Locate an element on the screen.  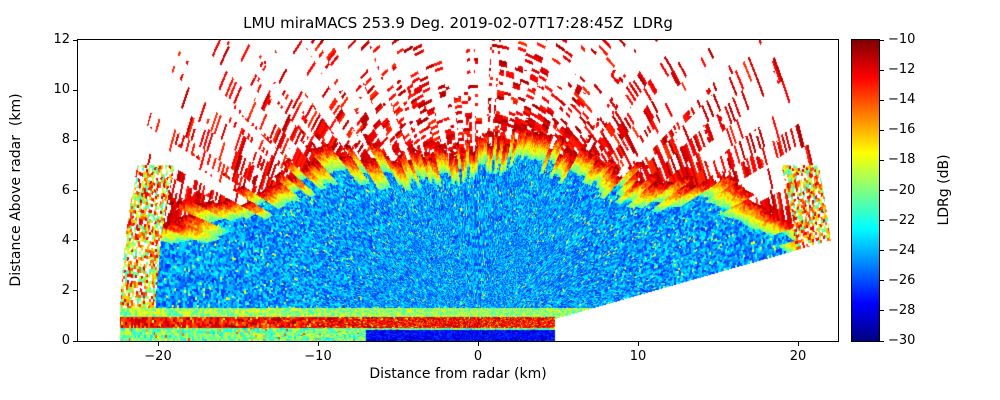
colorbar-tick-label: −18 is located at coordinates (902, 160).